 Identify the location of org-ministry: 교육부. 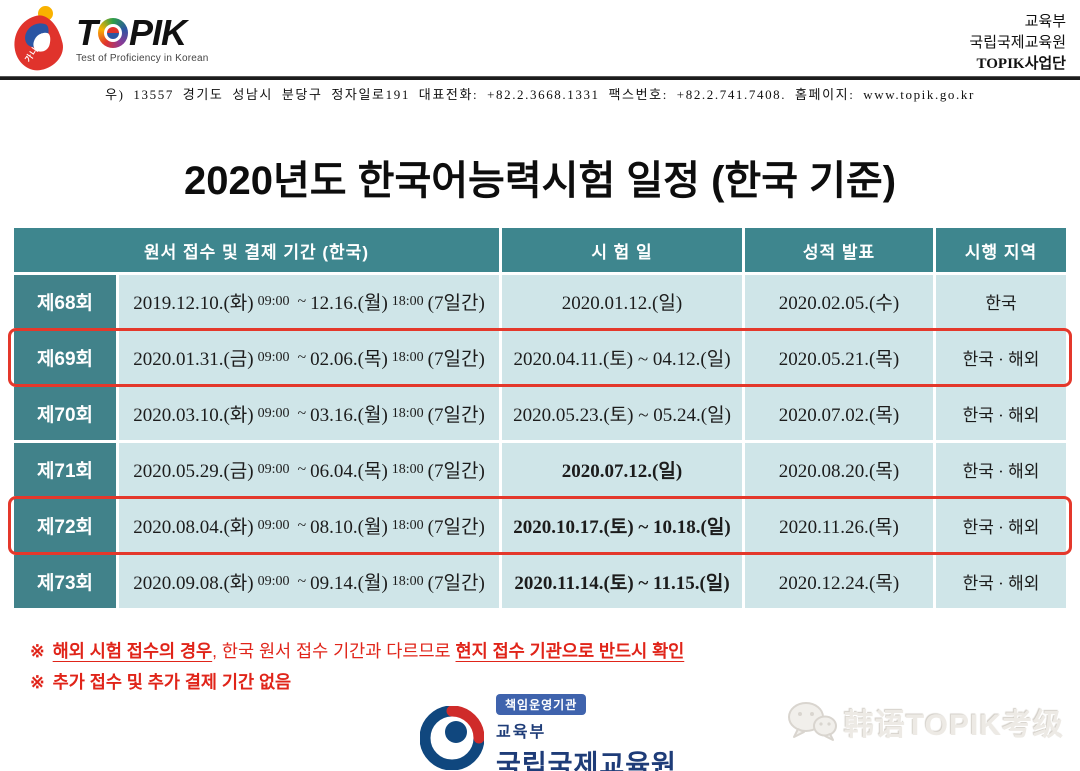
(1045, 22).